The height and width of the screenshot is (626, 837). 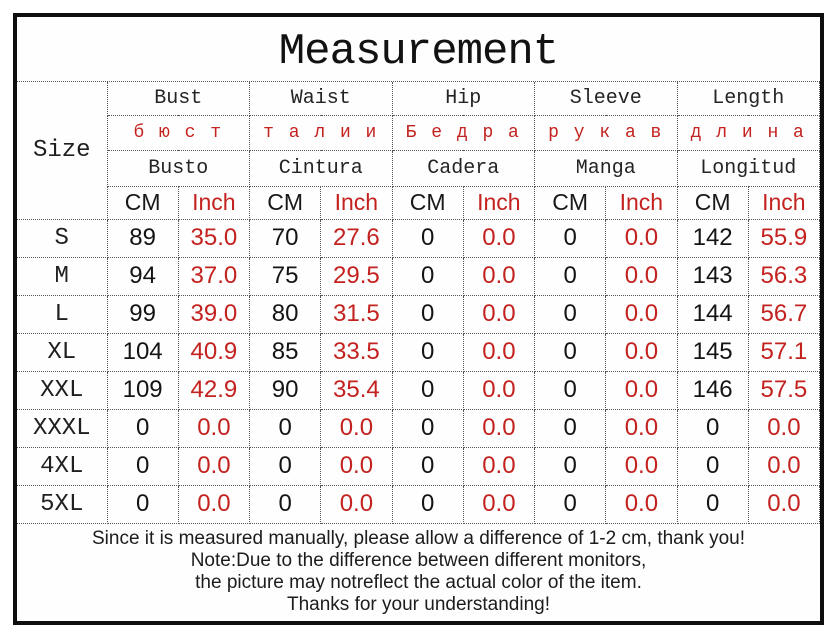 I want to click on cell-waist-cm: 75, so click(x=285, y=276).